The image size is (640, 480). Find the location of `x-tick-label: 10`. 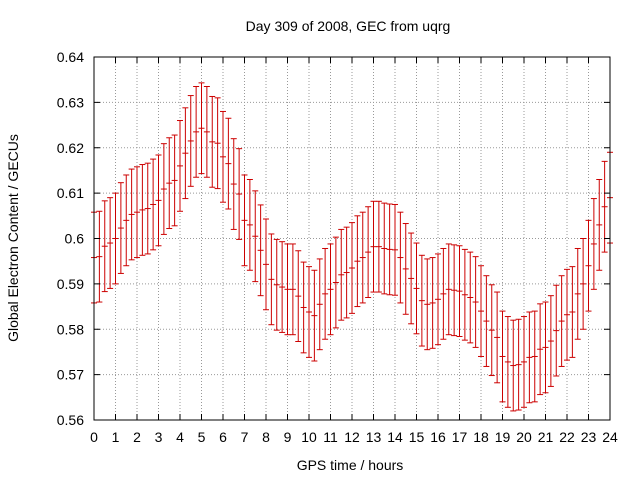

x-tick-label: 10 is located at coordinates (309, 437).